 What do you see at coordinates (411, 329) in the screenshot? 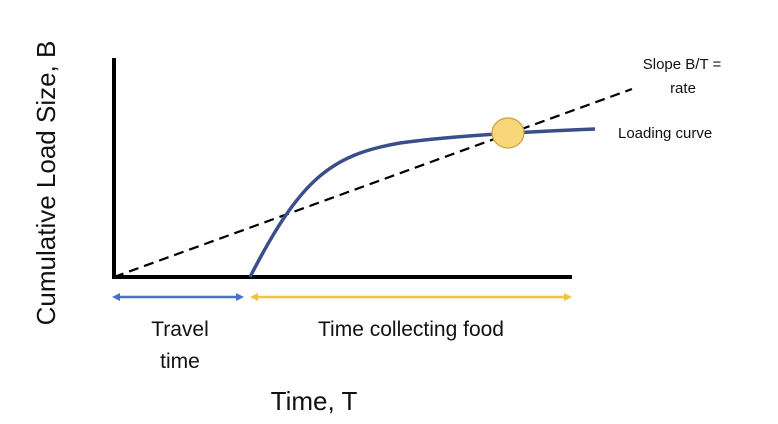
I see `collecting-time-label: Time collecting food` at bounding box center [411, 329].